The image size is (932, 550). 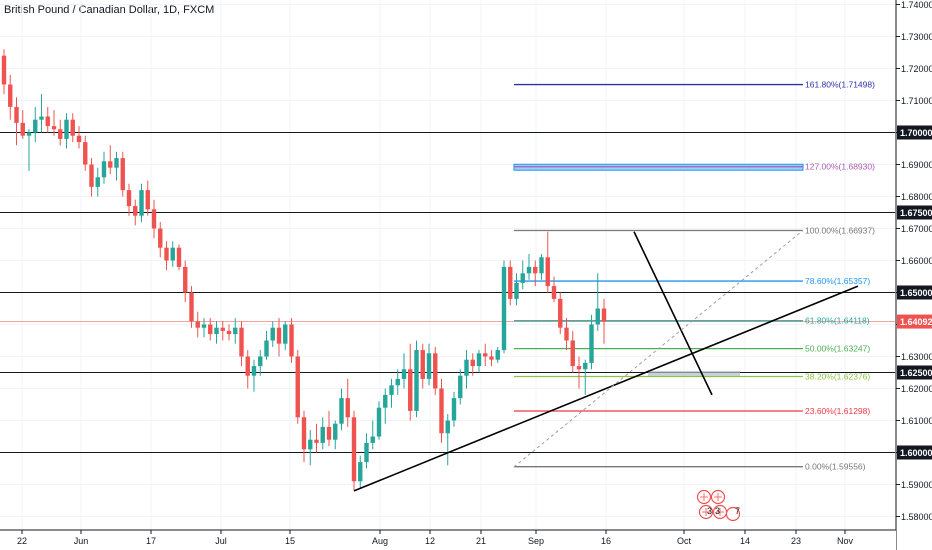 What do you see at coordinates (22, 541) in the screenshot?
I see `time-axis-label: 22` at bounding box center [22, 541].